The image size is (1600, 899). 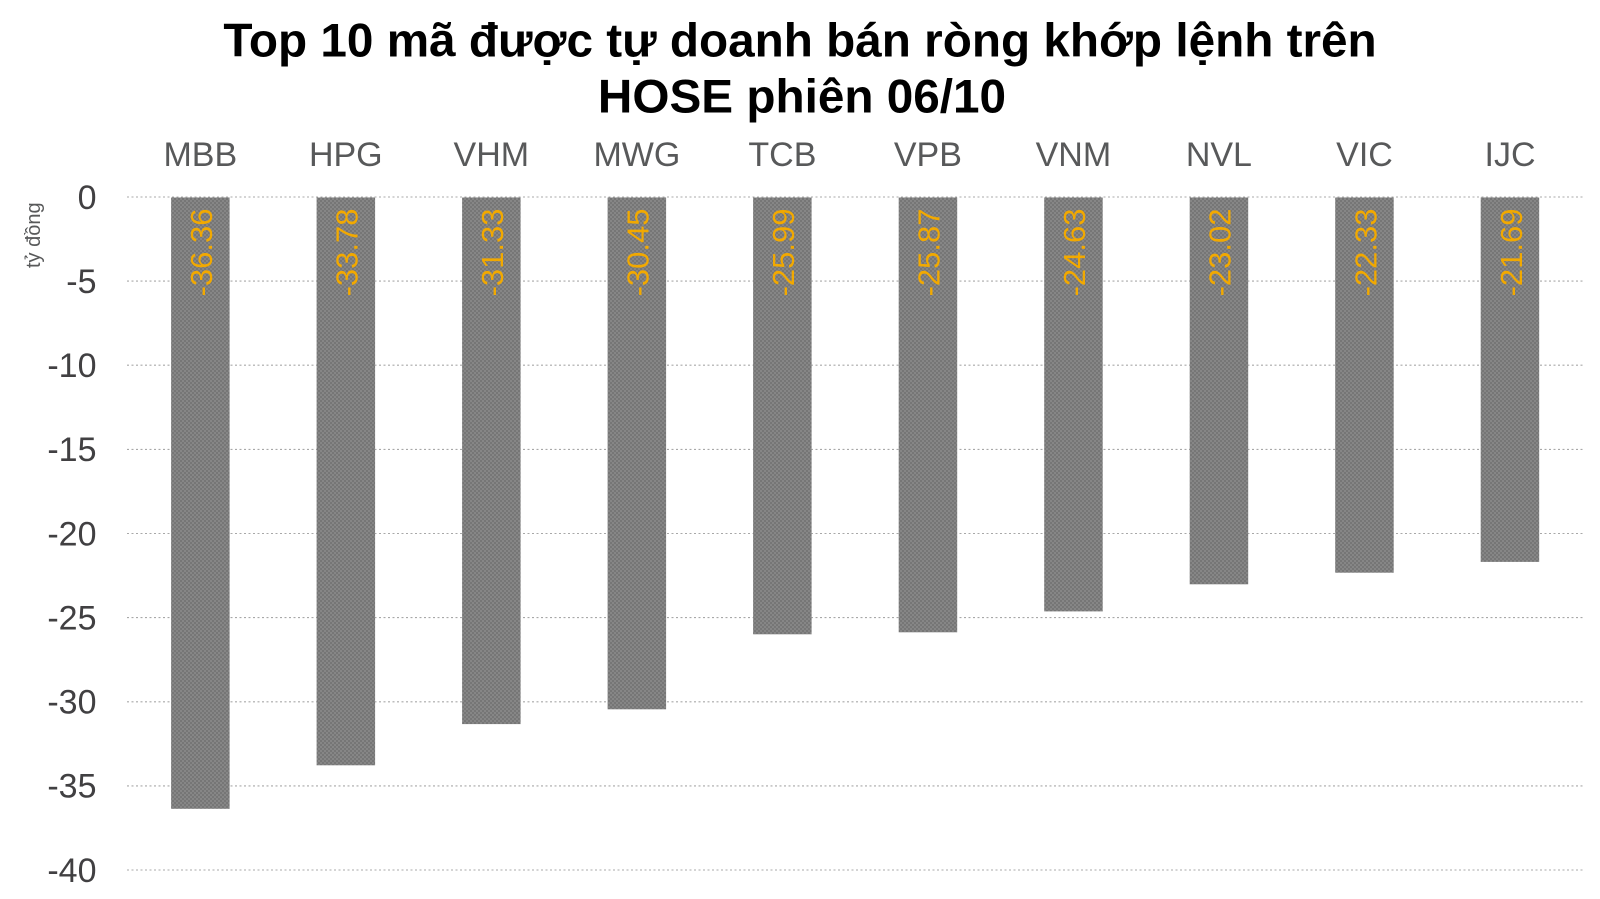 I want to click on svg-text: 0, so click(x=87, y=198).